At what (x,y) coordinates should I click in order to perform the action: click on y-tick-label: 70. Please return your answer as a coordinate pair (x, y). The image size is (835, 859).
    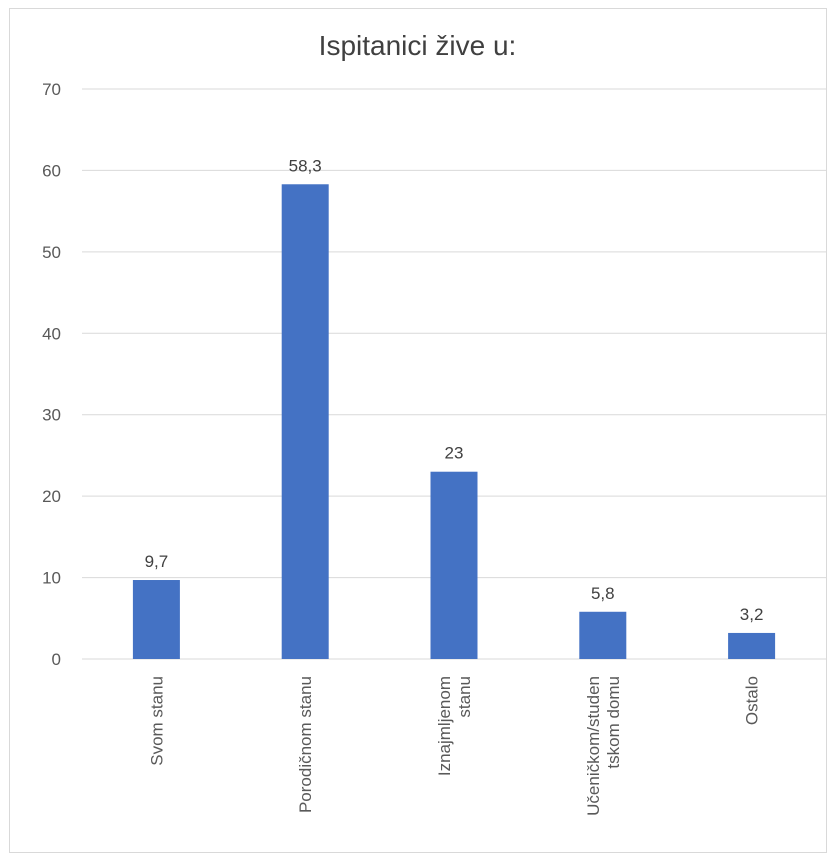
    Looking at the image, I should click on (51, 89).